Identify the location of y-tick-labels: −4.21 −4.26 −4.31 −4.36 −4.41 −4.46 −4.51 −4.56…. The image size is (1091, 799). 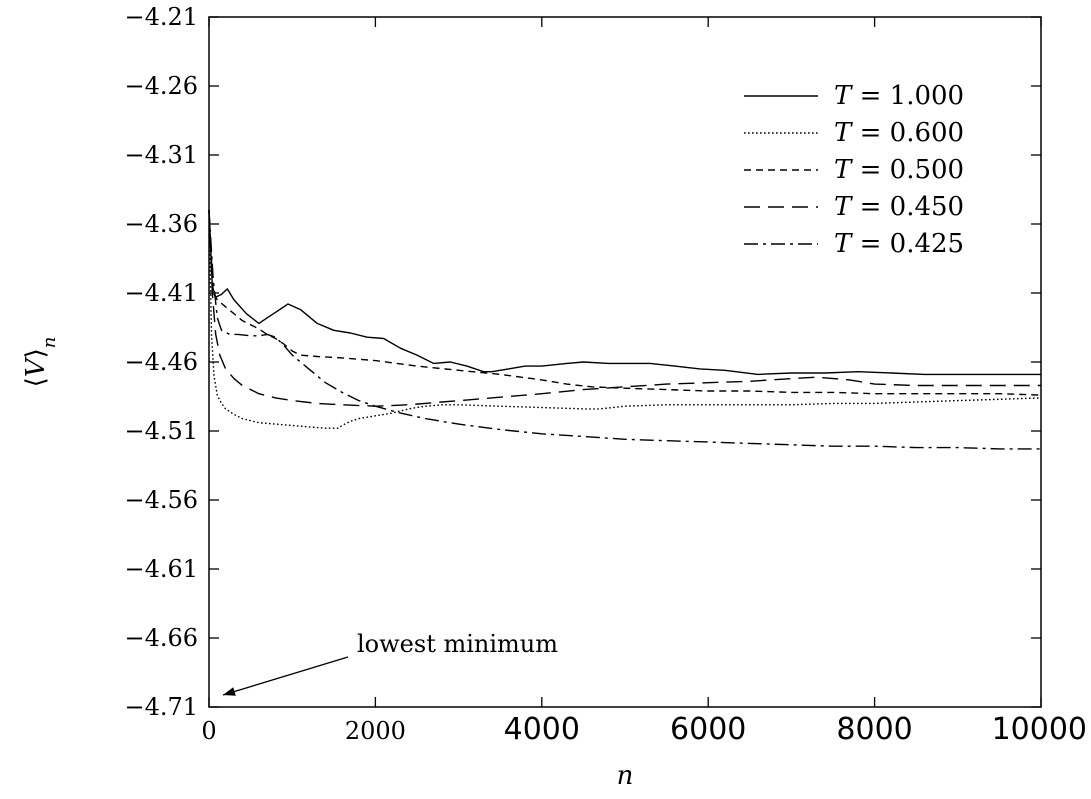
(161, 362).